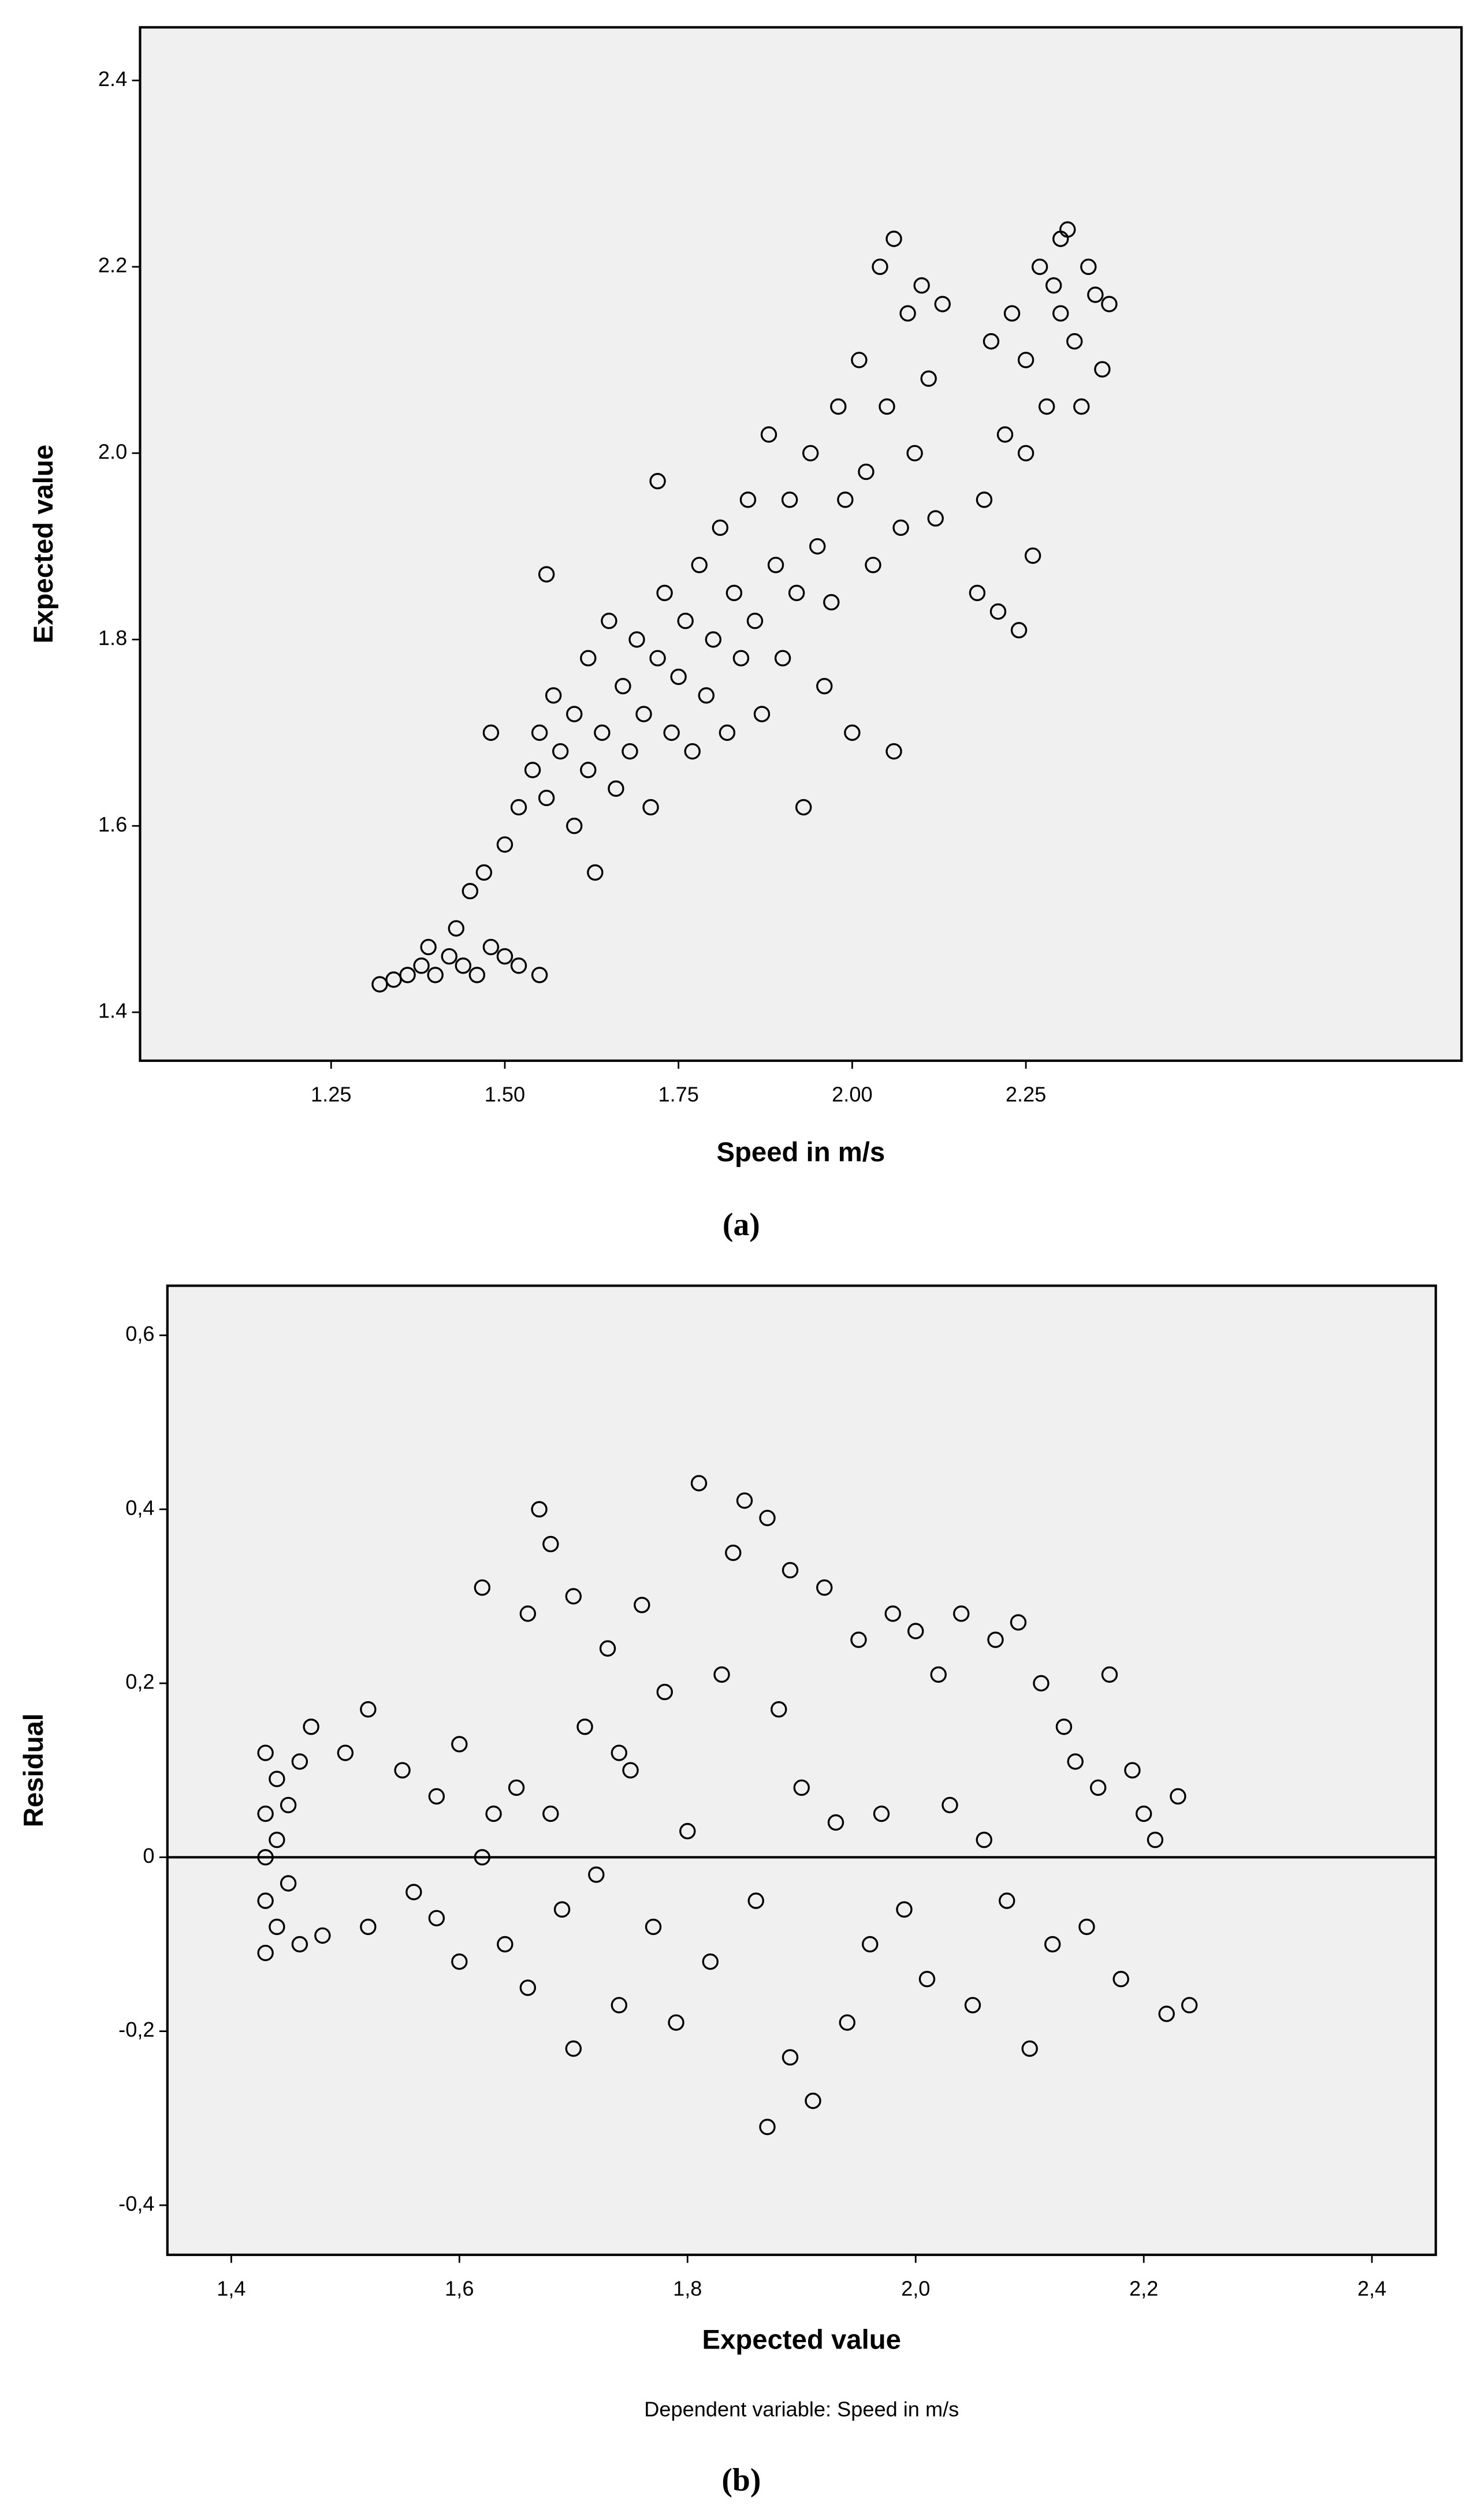 The height and width of the screenshot is (2520, 1481). What do you see at coordinates (1026, 1095) in the screenshot?
I see `x-tick-label: 2.25` at bounding box center [1026, 1095].